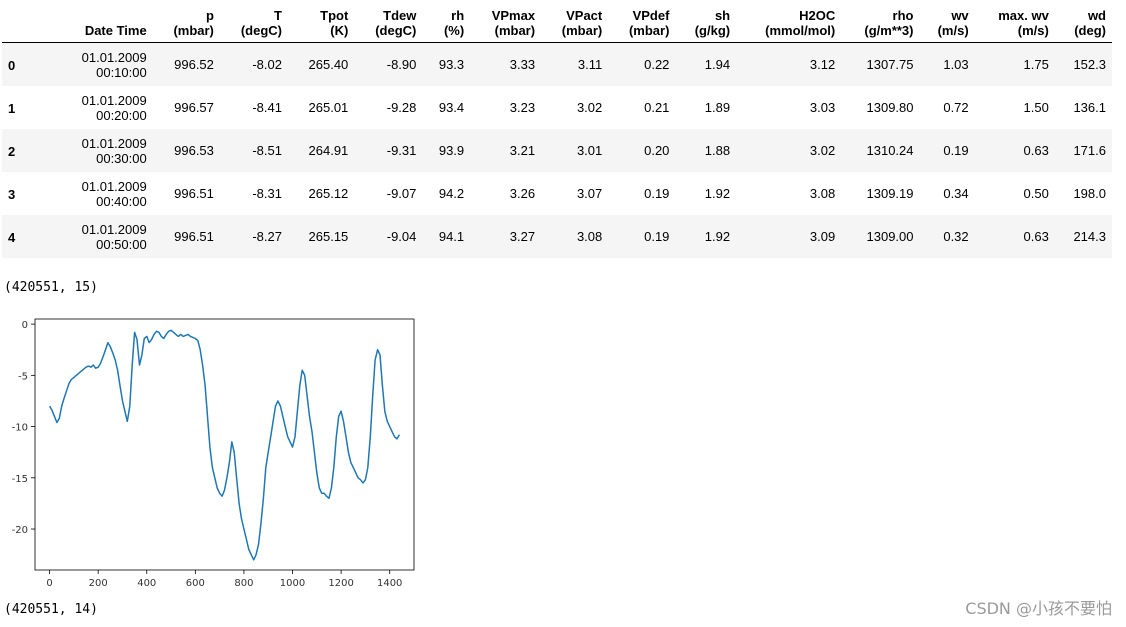 This screenshot has width=1126, height=627. Describe the element at coordinates (195, 583) in the screenshot. I see `x-tick-label: 600` at that location.